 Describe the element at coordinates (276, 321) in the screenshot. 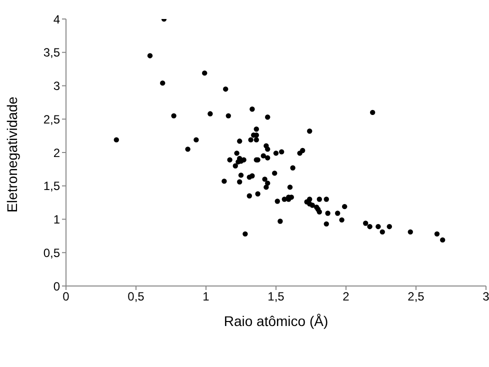

I see `x-axis-title: Raio atômico (Å)` at that location.